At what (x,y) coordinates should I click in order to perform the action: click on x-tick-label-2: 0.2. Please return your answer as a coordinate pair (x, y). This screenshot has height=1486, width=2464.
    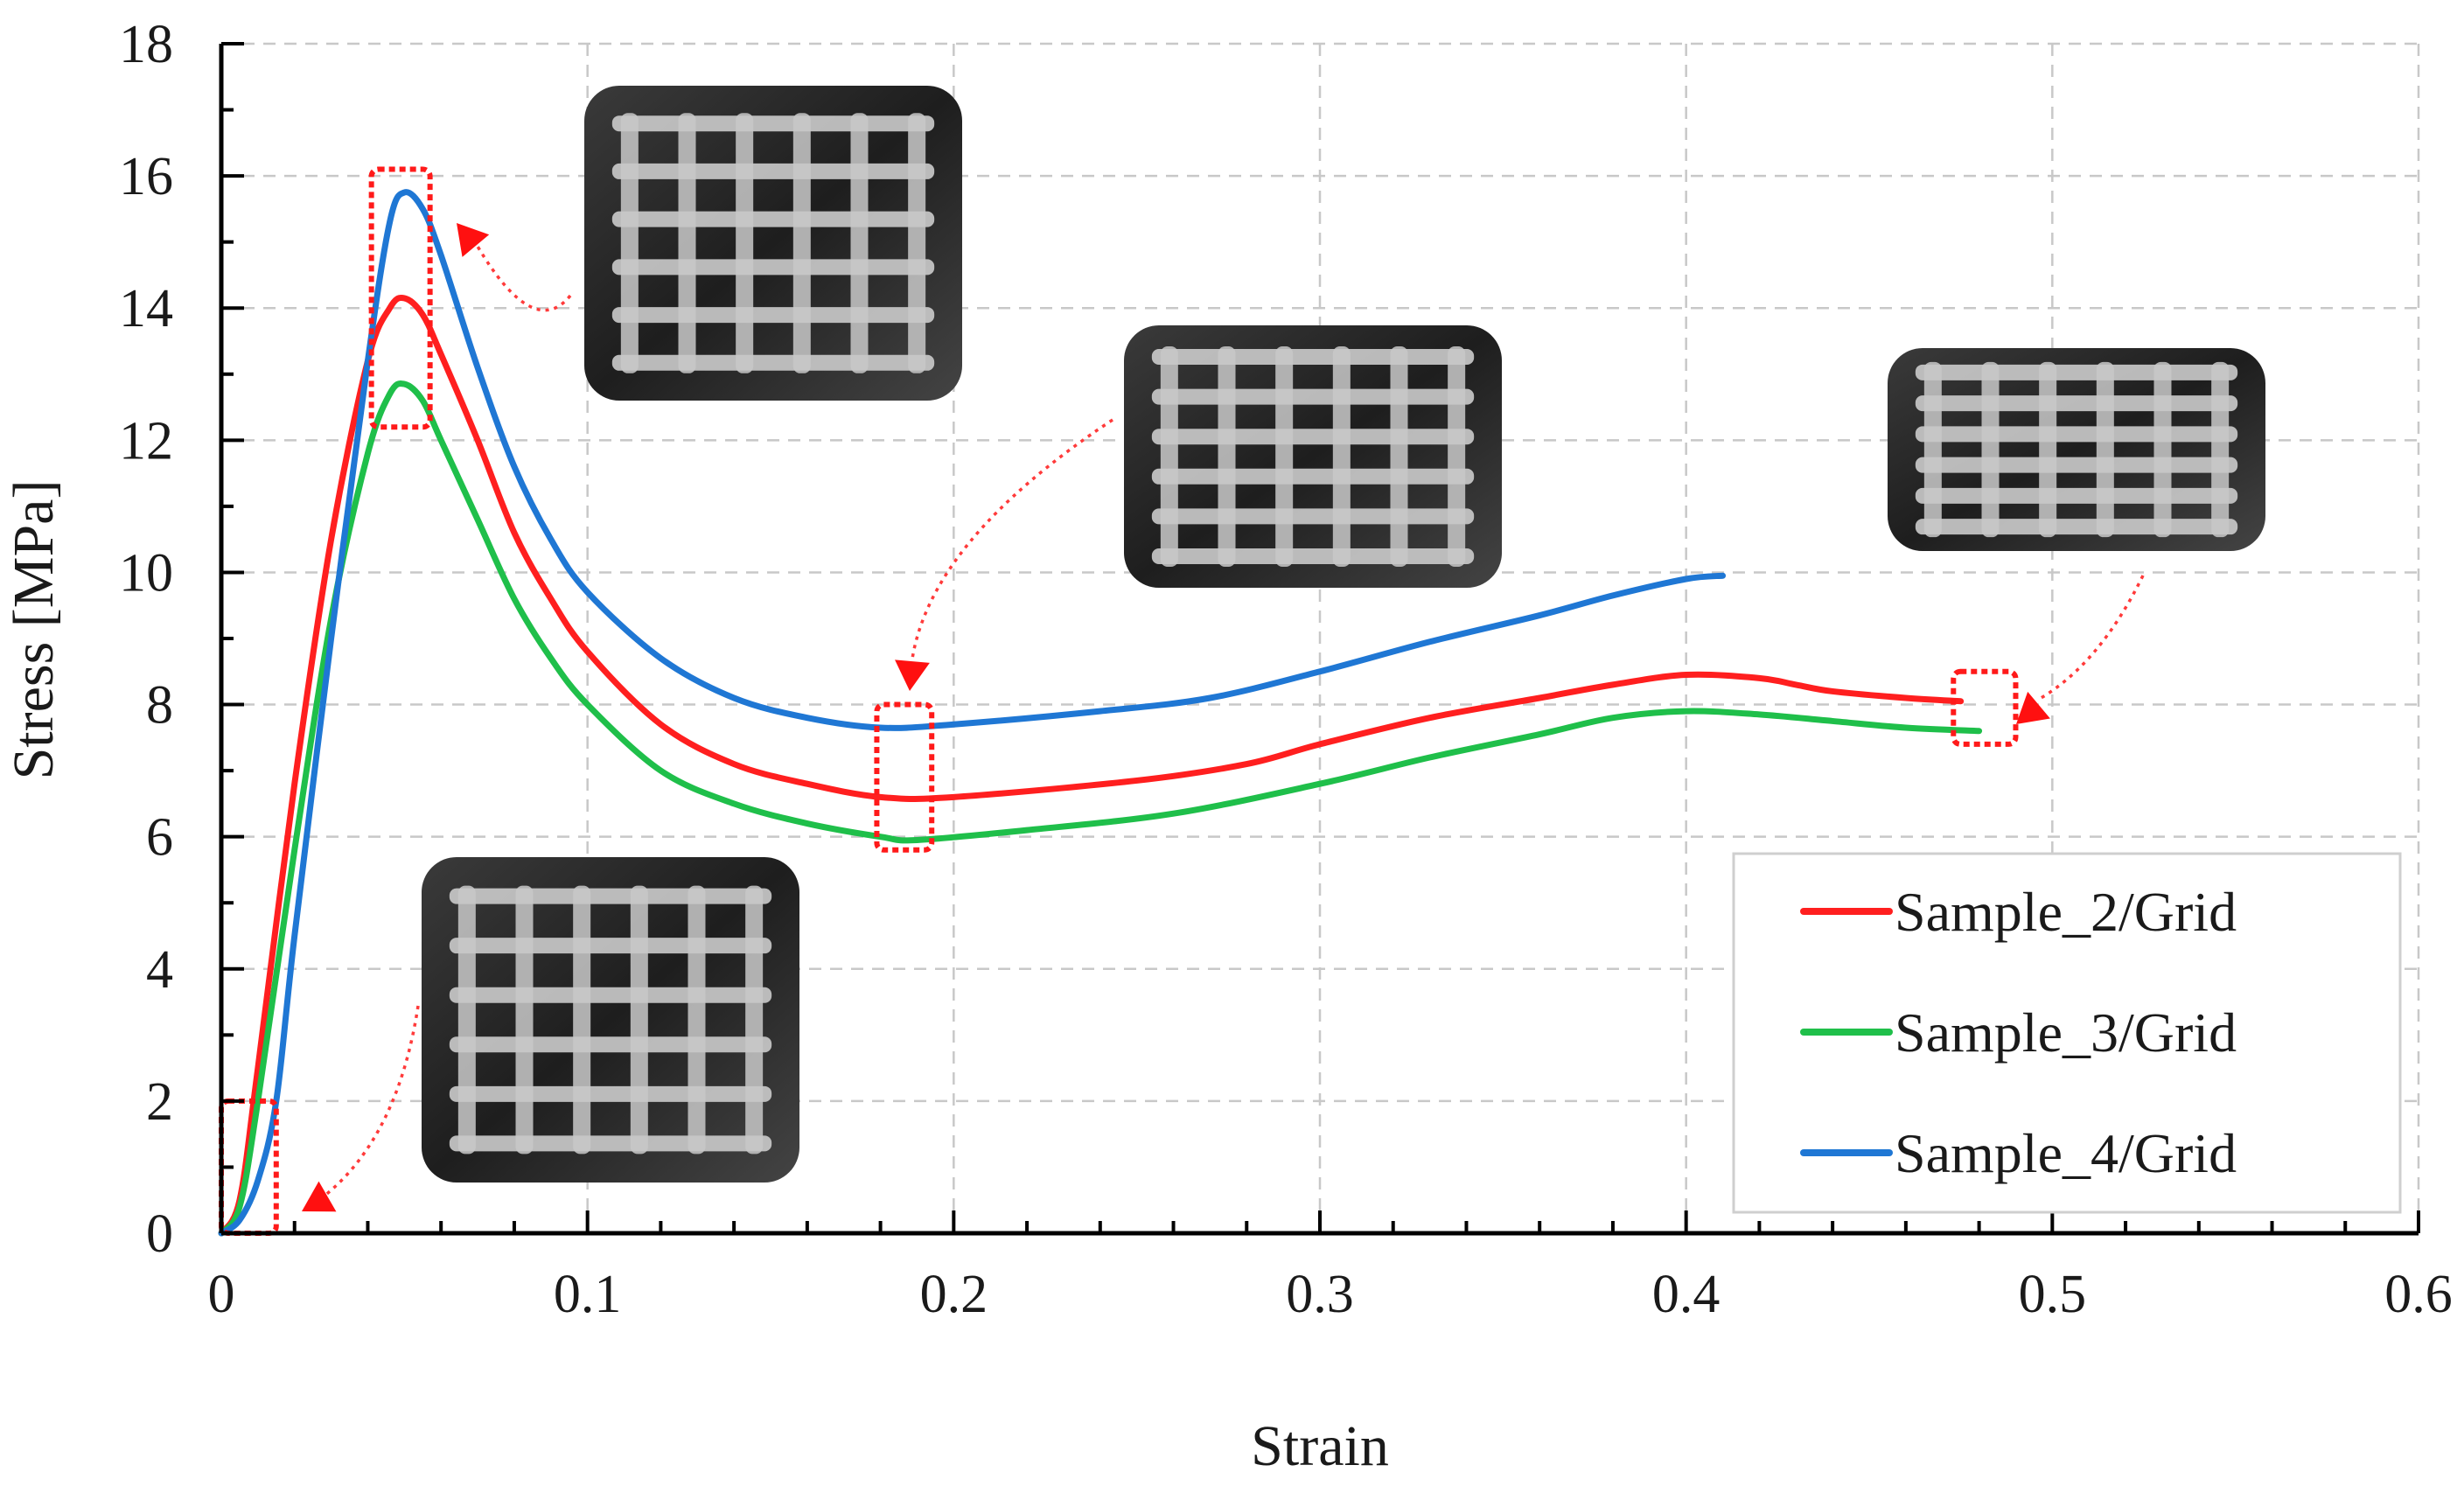
    Looking at the image, I should click on (954, 1294).